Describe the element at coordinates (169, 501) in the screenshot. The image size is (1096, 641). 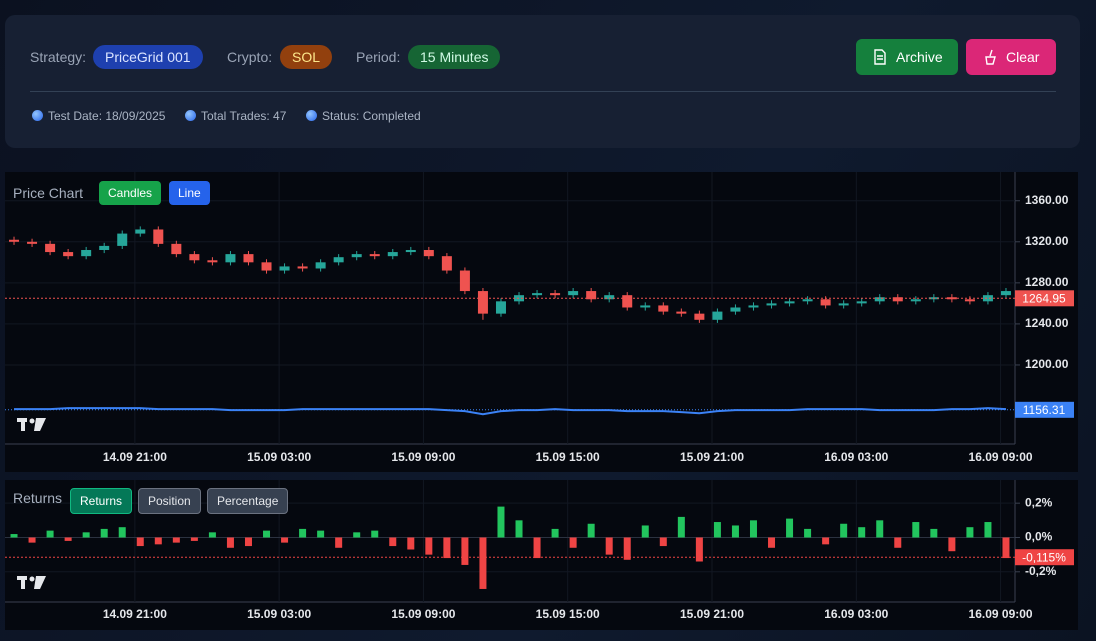
I see `position-button: Position` at that location.